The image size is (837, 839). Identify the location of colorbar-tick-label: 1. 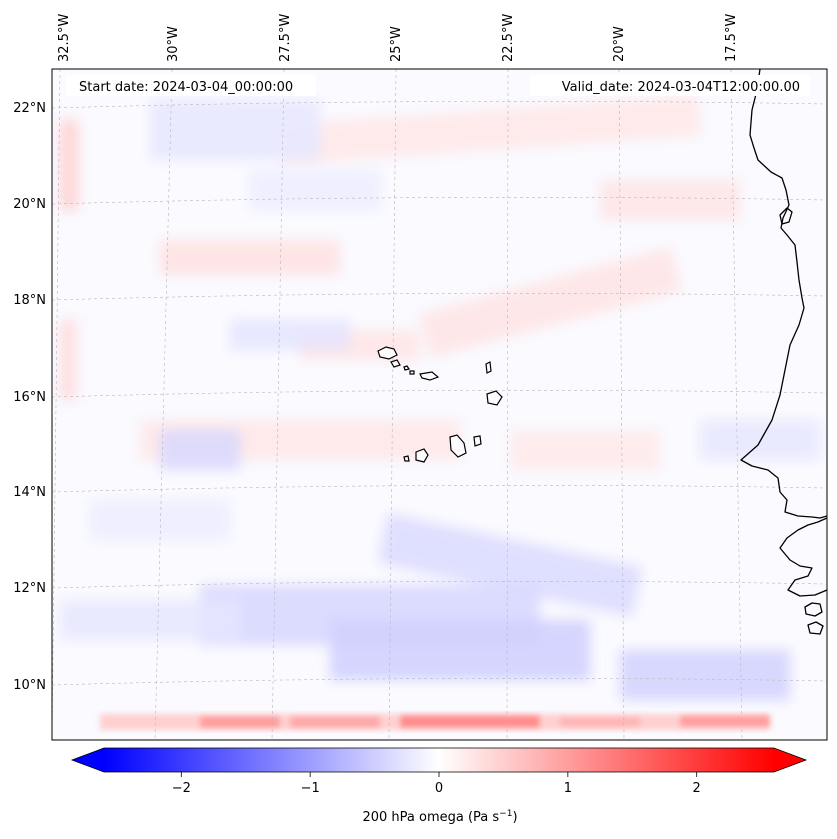
(568, 788).